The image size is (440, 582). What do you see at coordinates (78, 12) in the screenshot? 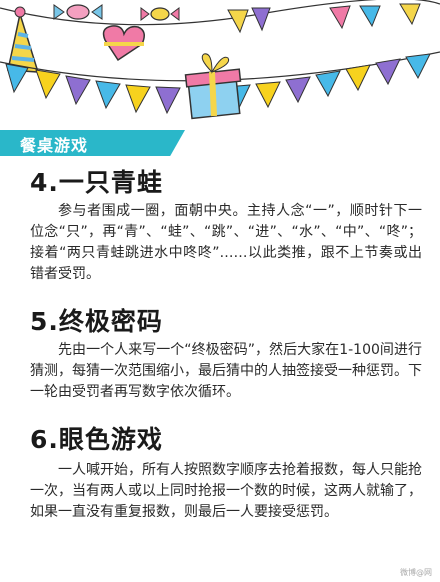
I see `candy-icon` at bounding box center [78, 12].